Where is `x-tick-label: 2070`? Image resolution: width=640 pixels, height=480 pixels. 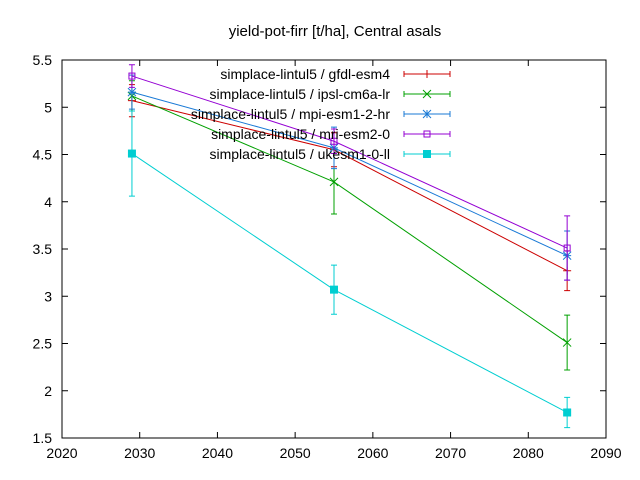 x-tick-label: 2070 is located at coordinates (450, 453).